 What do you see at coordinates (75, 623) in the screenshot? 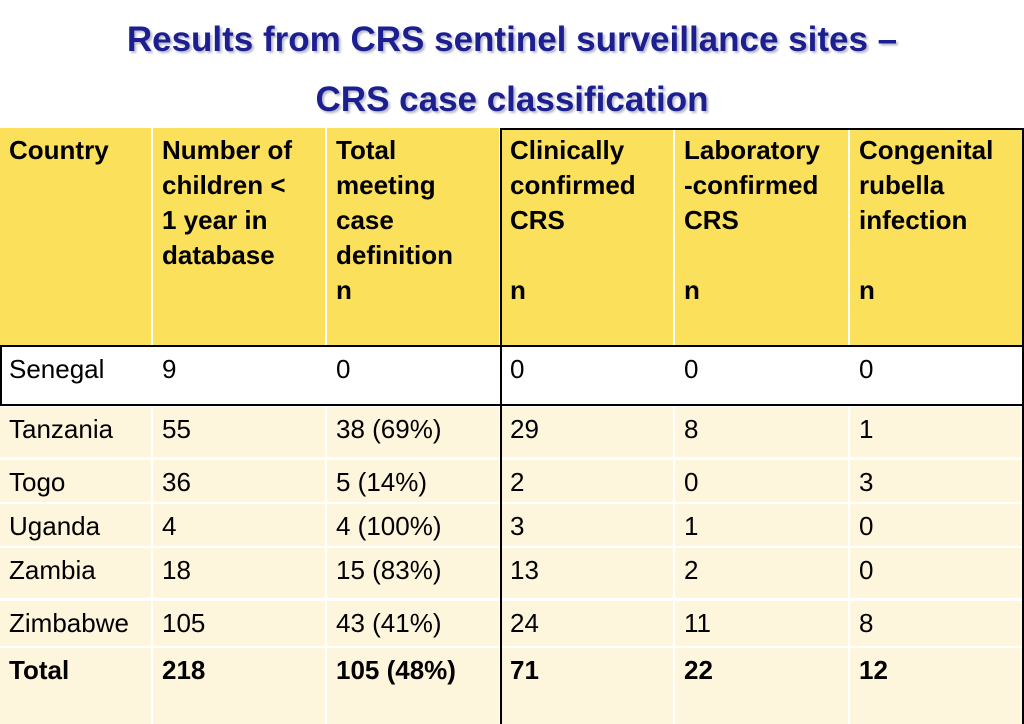
I see `country-cell: Zimbabwe` at bounding box center [75, 623].